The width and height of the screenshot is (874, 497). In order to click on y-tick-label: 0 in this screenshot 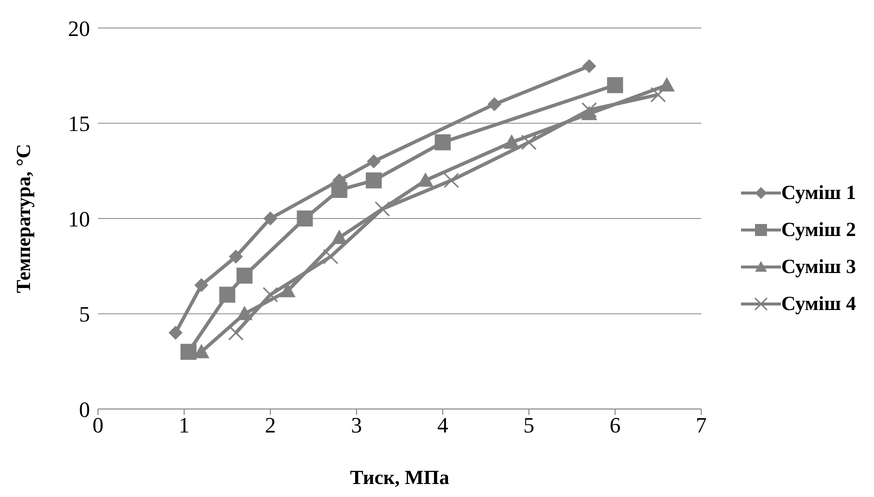, I will do `click(84, 409)`.